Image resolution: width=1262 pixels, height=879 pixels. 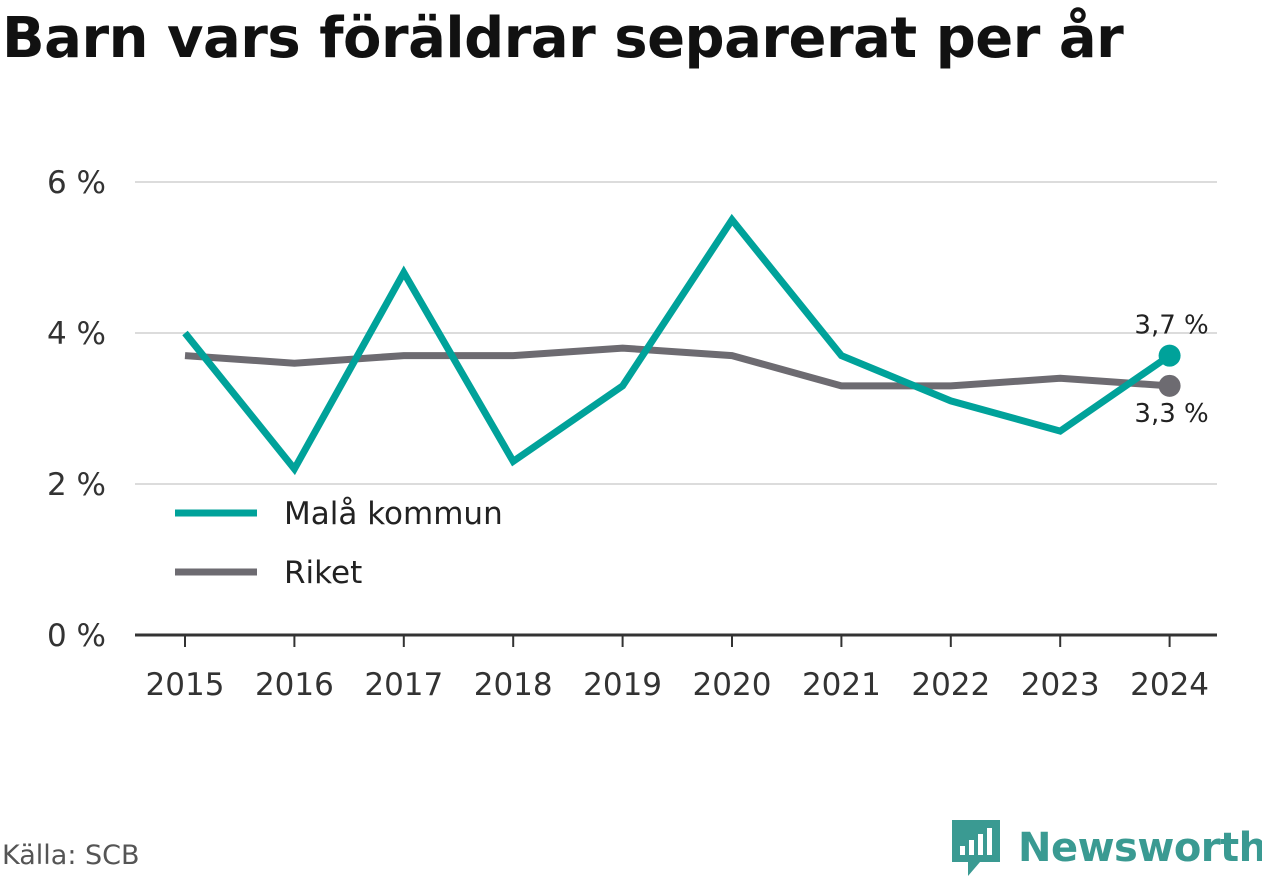 I want to click on x-tick-label: 2018, so click(x=513, y=685).